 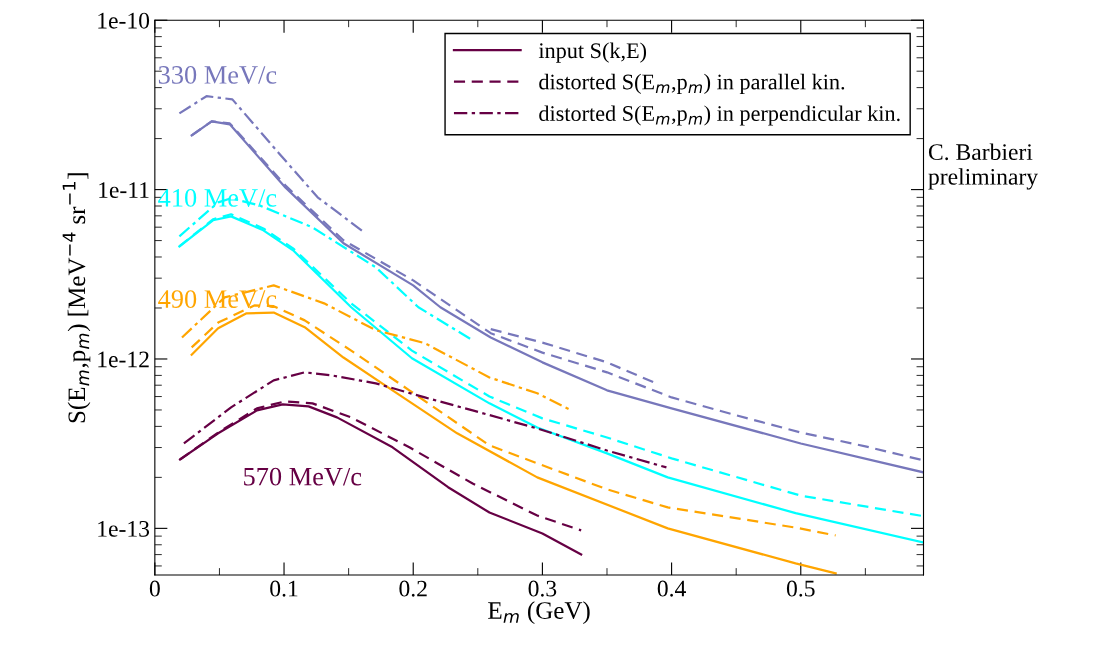 I want to click on x-tick-label: 0.1, so click(x=284, y=588).